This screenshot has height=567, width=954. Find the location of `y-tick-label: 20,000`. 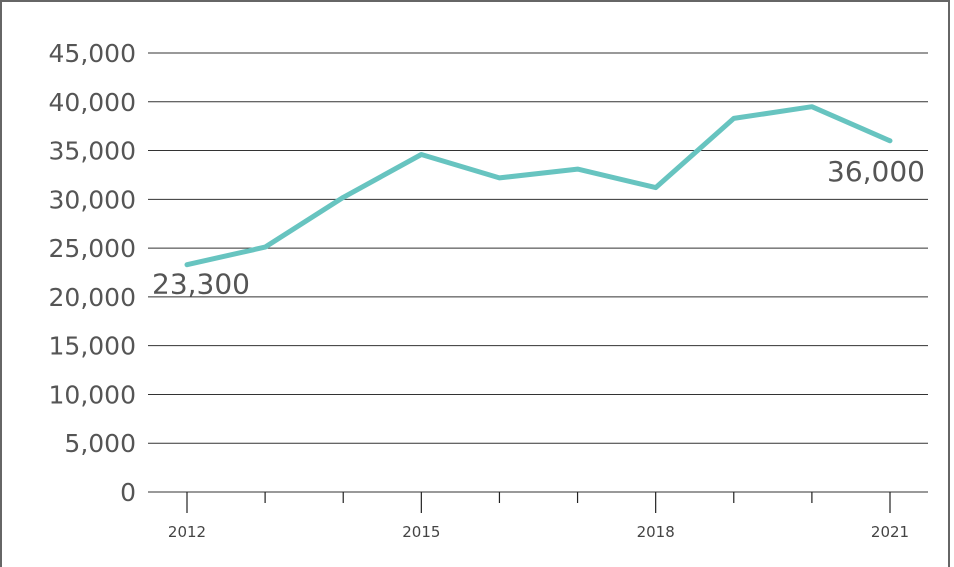

y-tick-label: 20,000 is located at coordinates (92, 297).